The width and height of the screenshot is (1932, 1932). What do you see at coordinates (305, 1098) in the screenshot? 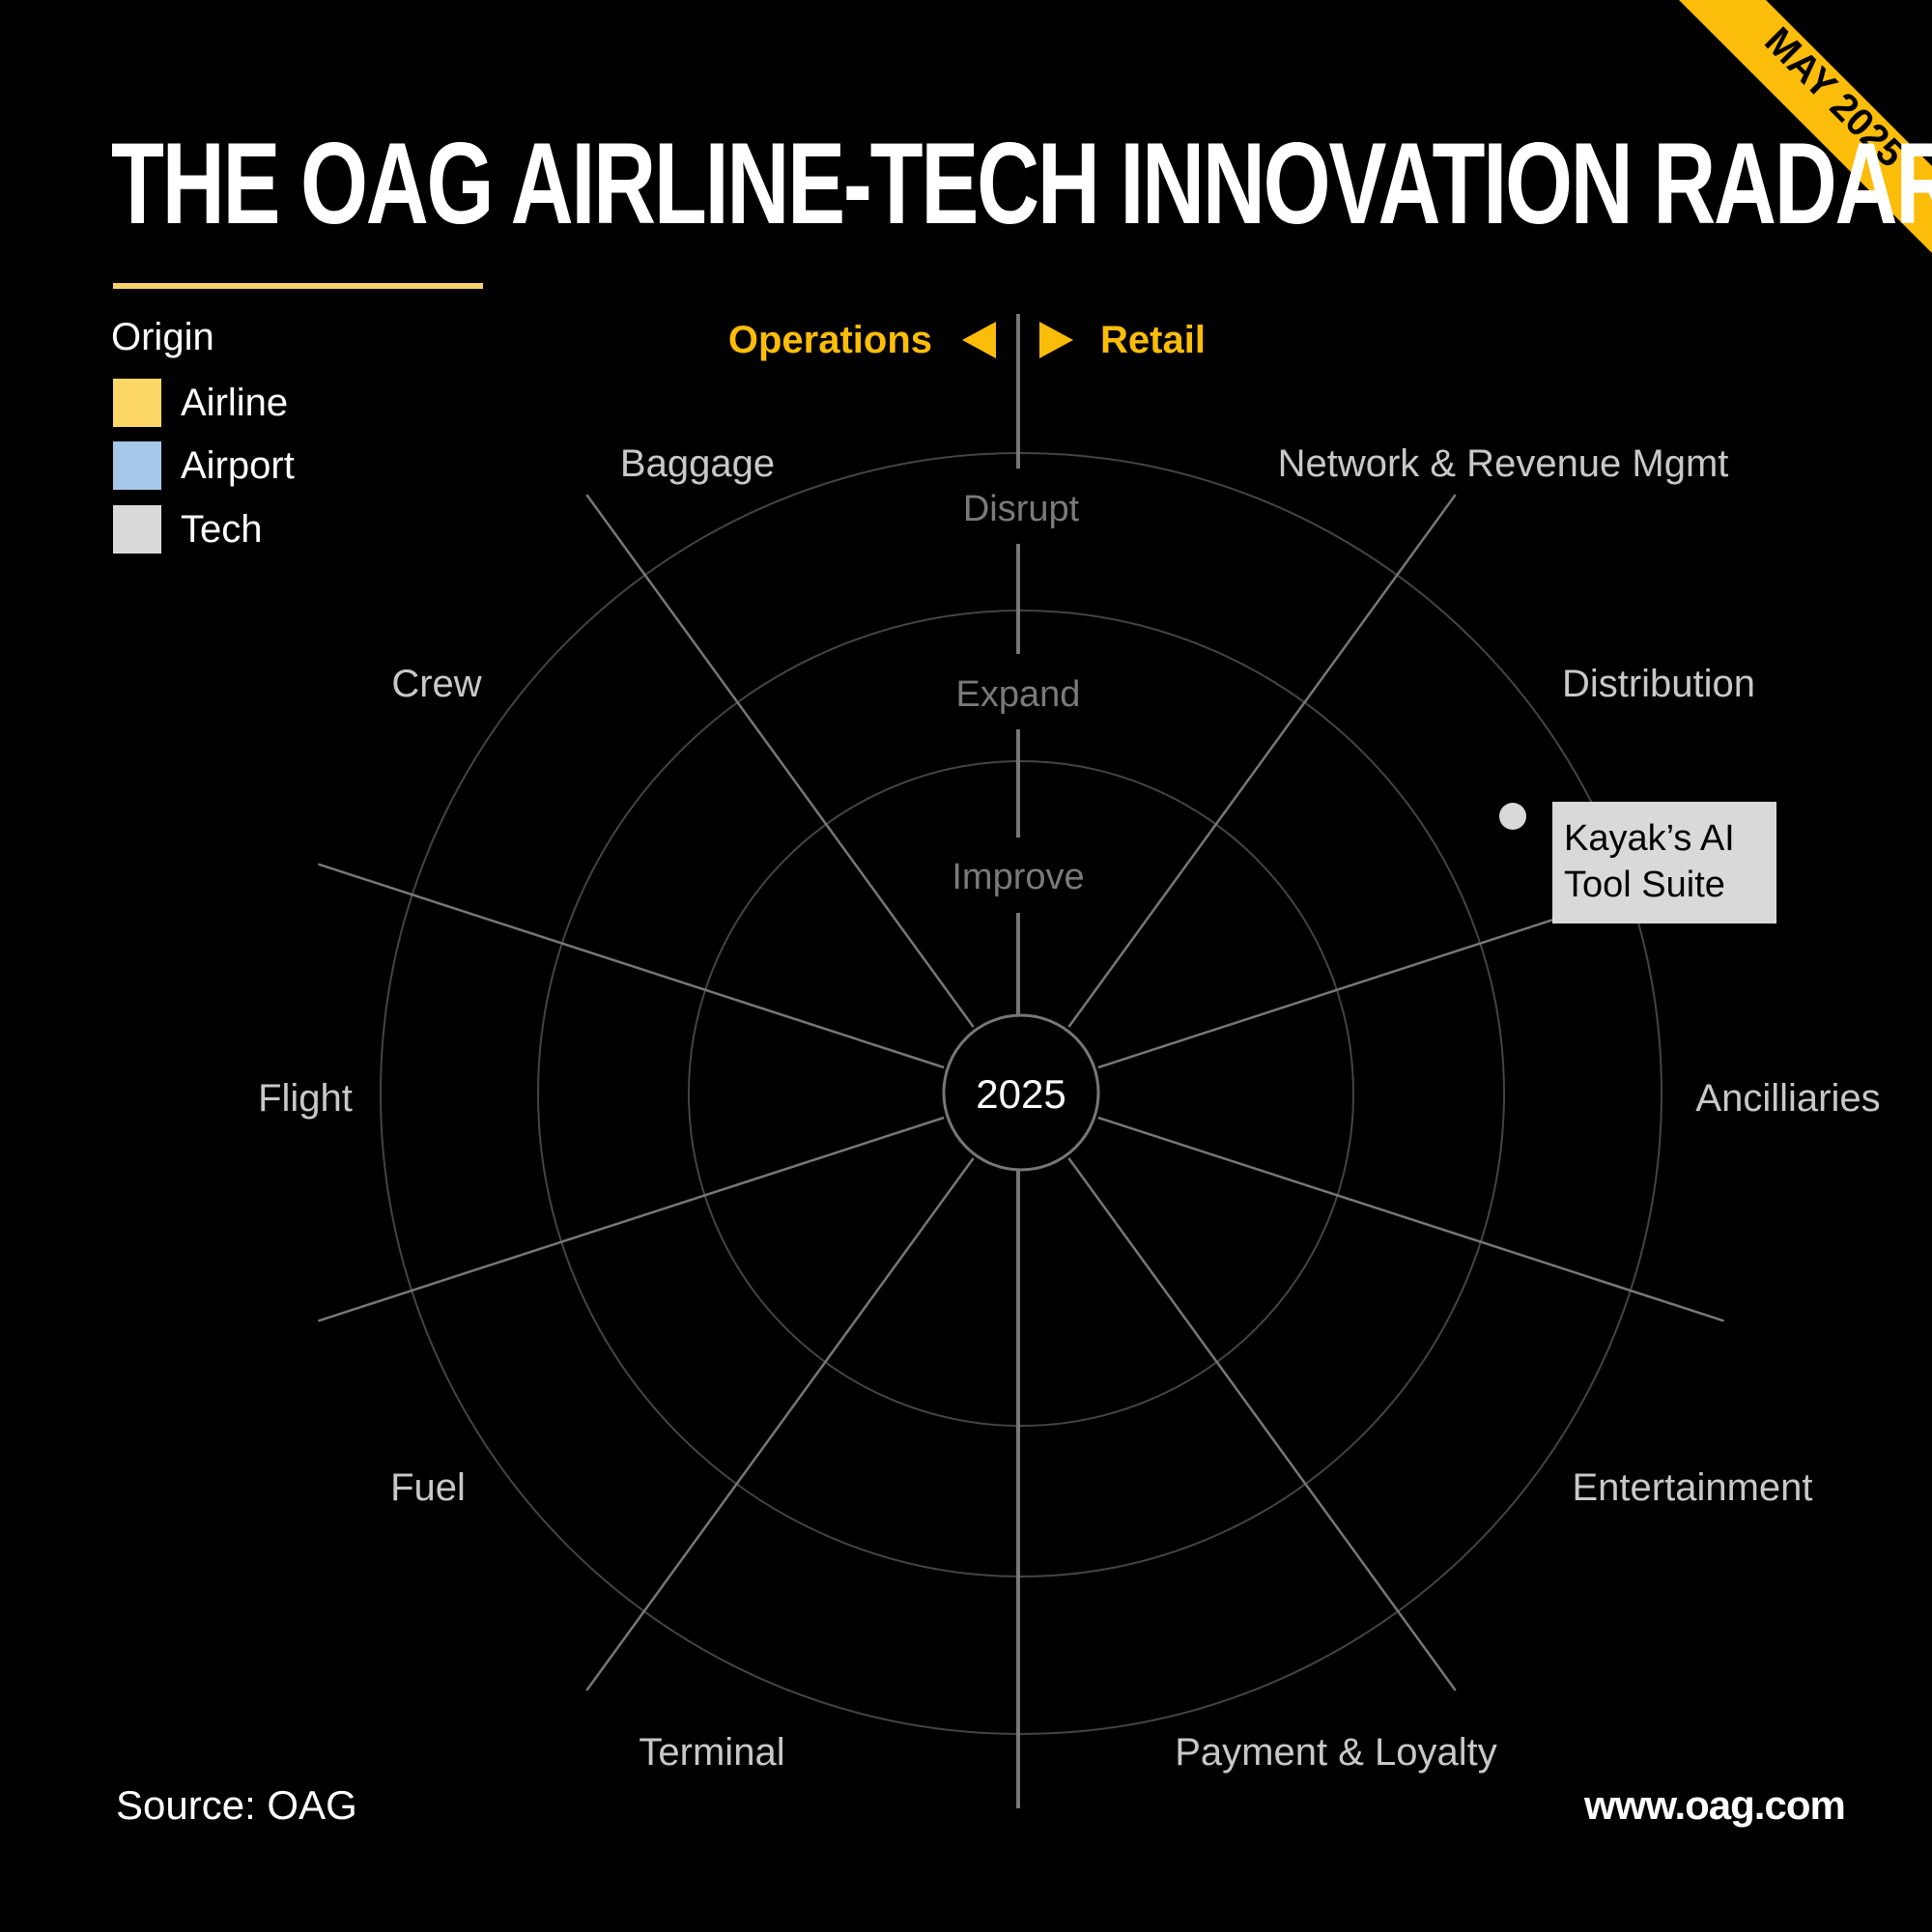
I see `segment-label-flight: Flight` at bounding box center [305, 1098].